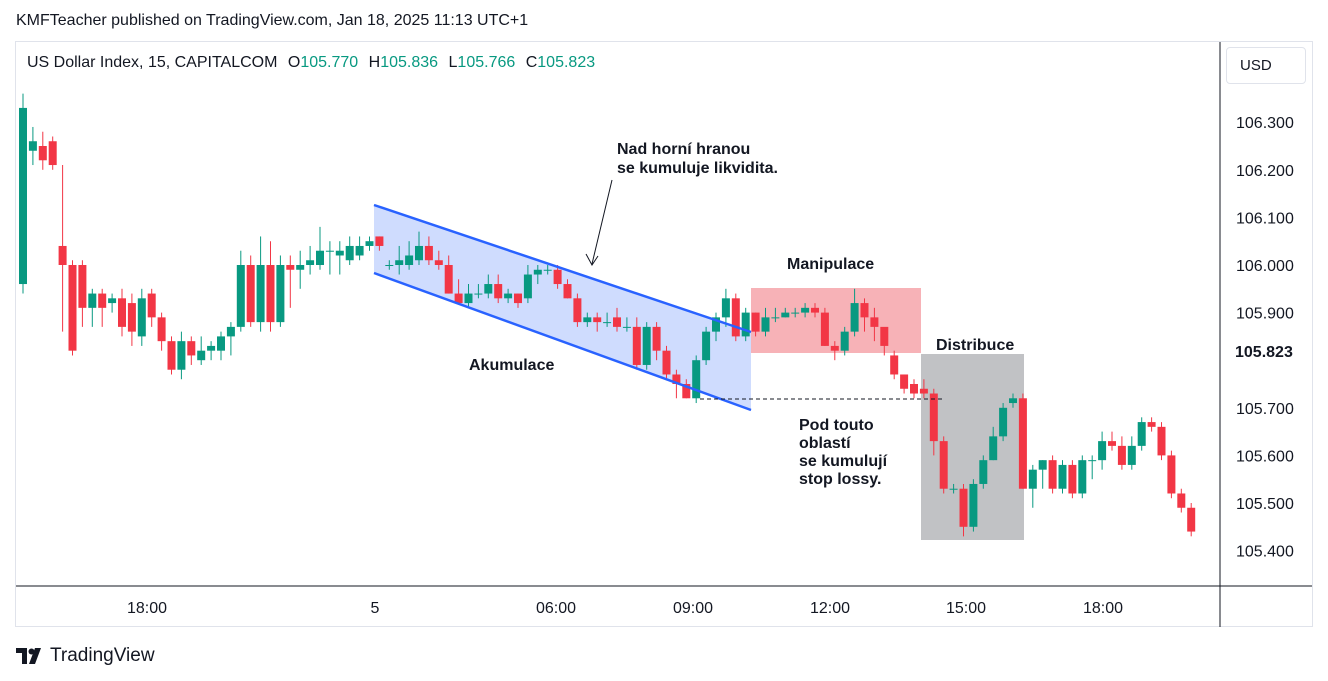  Describe the element at coordinates (1265, 314) in the screenshot. I see `y-tick-label: 105.900` at that location.